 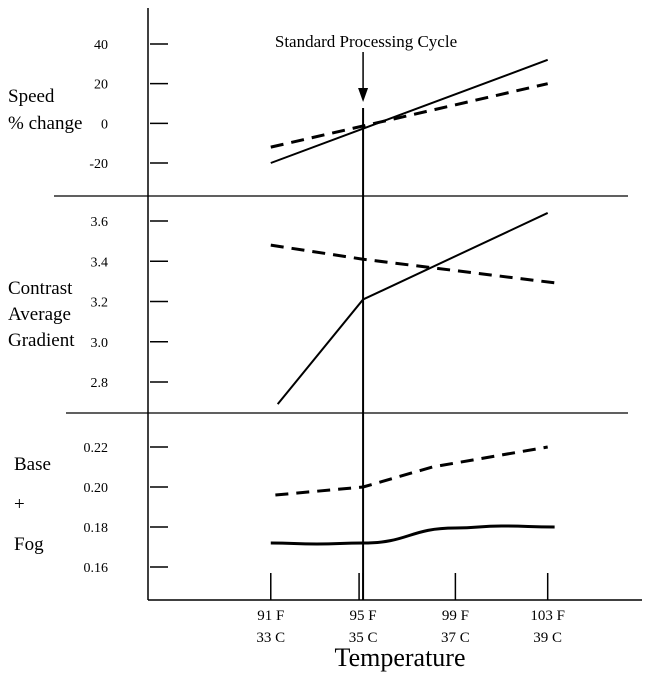 What do you see at coordinates (547, 616) in the screenshot?
I see `x-tick-label-f: 103 F` at bounding box center [547, 616].